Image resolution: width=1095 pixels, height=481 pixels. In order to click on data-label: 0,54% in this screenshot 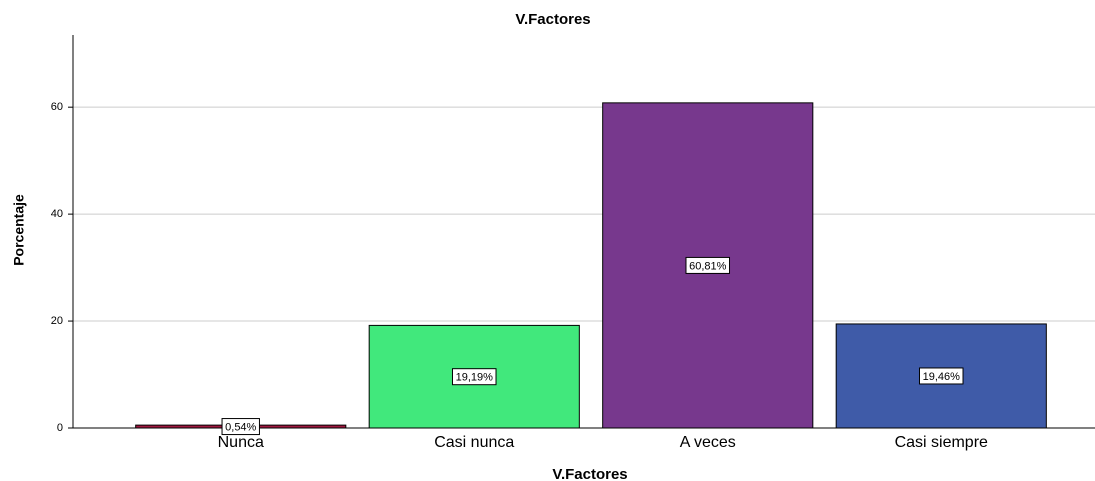, I will do `click(240, 427)`.